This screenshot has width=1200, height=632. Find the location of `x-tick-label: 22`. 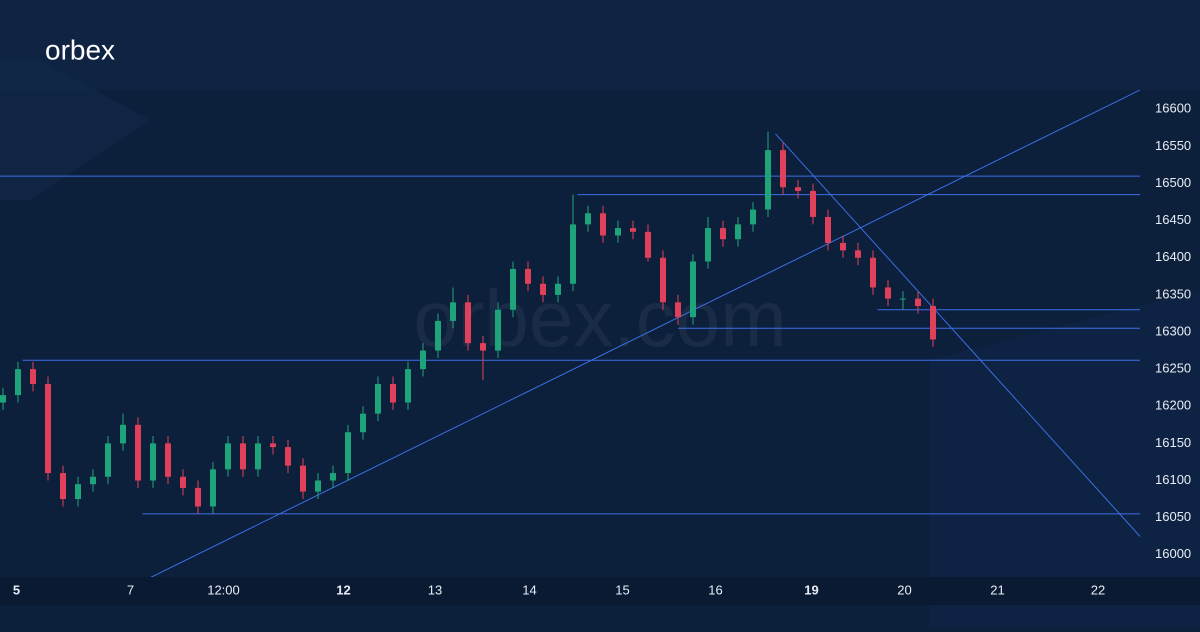

x-tick-label: 22 is located at coordinates (1098, 589).